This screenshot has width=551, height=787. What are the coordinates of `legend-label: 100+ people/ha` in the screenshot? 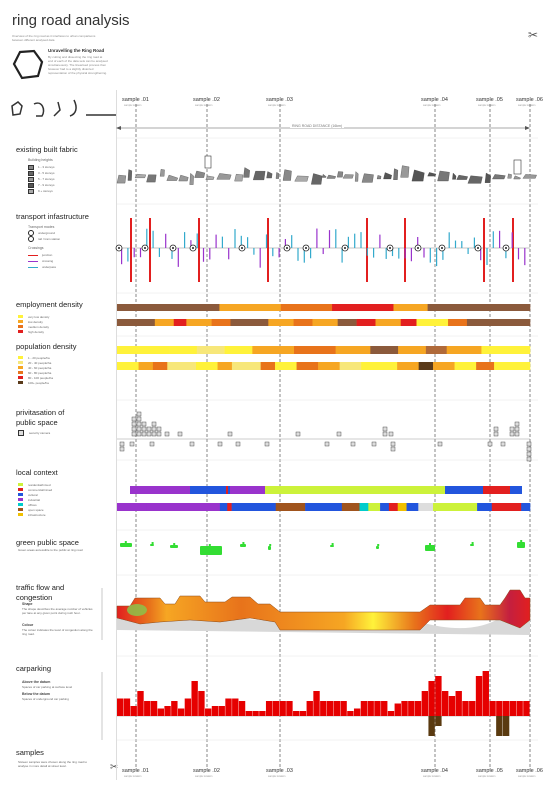 It's located at (38, 382).